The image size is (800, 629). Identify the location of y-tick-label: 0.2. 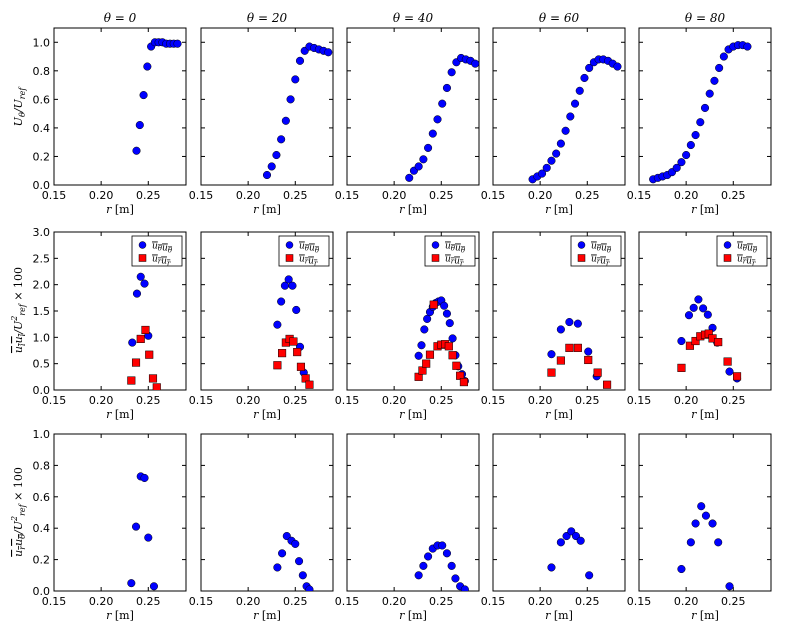
(42, 560).